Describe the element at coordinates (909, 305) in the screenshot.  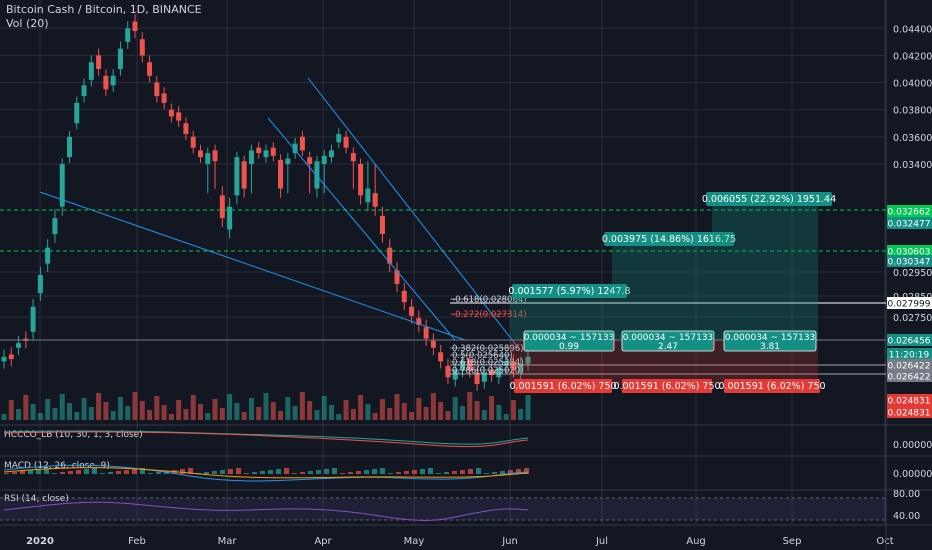
I see `price-flag-label: 0.027999` at that location.